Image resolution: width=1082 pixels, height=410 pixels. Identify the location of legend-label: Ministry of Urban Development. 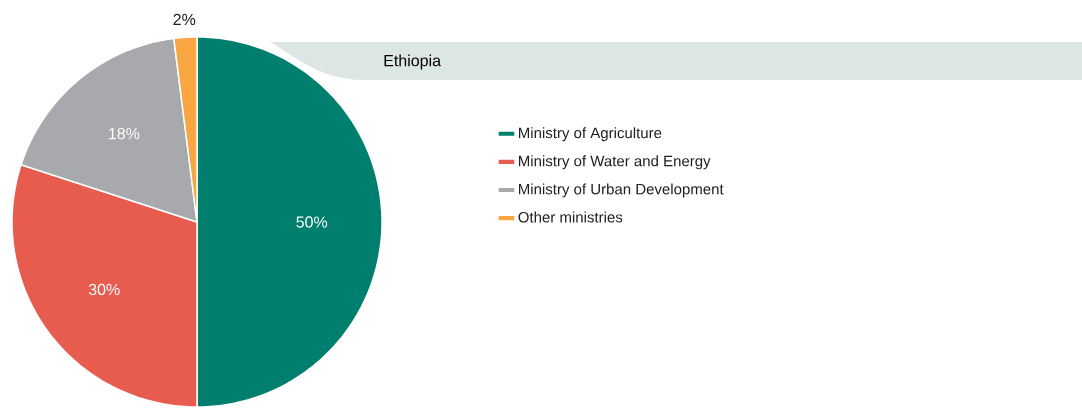
(621, 190).